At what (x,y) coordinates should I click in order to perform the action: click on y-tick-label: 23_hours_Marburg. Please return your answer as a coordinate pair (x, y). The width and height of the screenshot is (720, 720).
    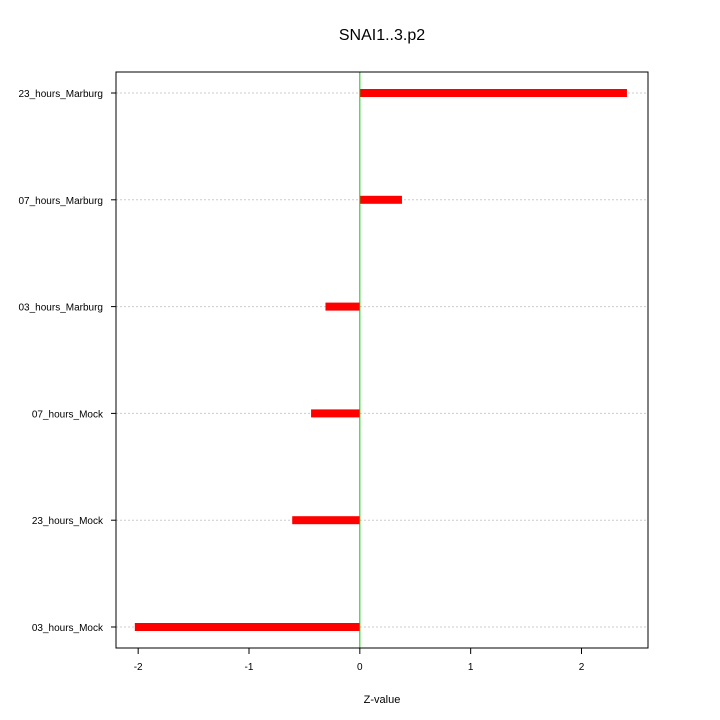
    Looking at the image, I should click on (61, 94).